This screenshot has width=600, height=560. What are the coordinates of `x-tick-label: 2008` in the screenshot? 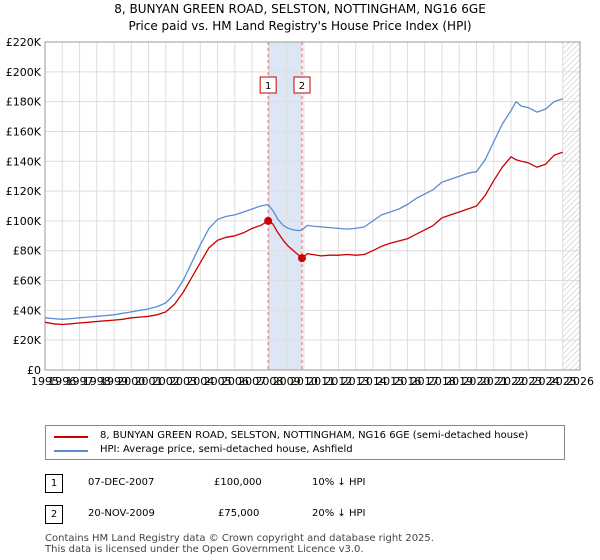 It's located at (269, 381).